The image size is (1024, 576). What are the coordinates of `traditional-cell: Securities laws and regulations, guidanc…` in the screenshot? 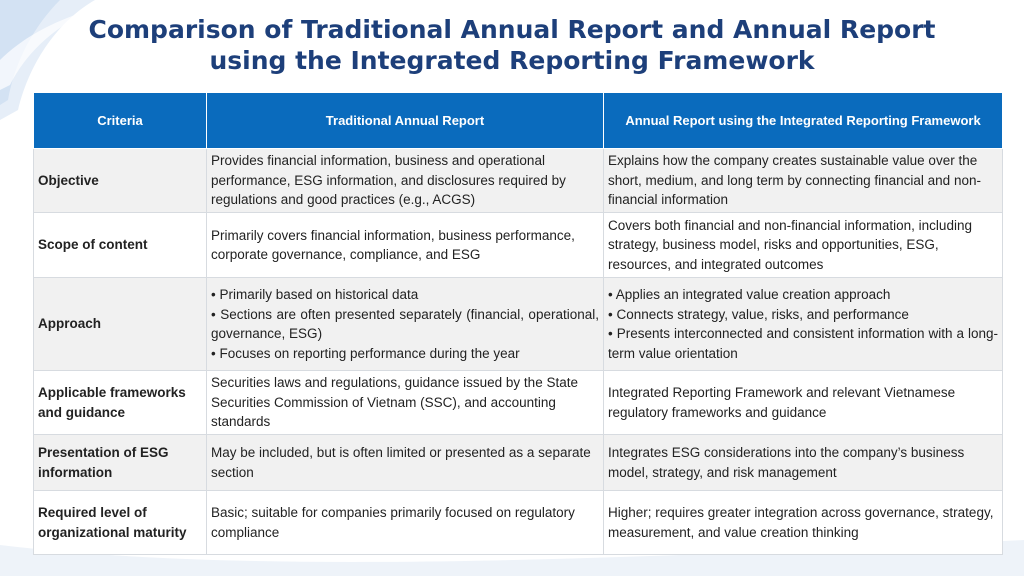 It's located at (405, 402).